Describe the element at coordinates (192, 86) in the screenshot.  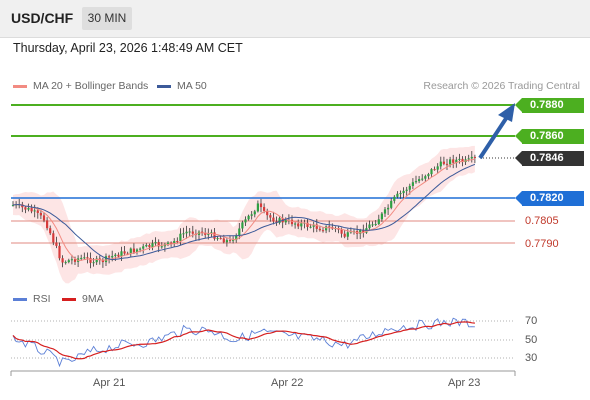
I see `legend-ma50-label: MA 50` at that location.